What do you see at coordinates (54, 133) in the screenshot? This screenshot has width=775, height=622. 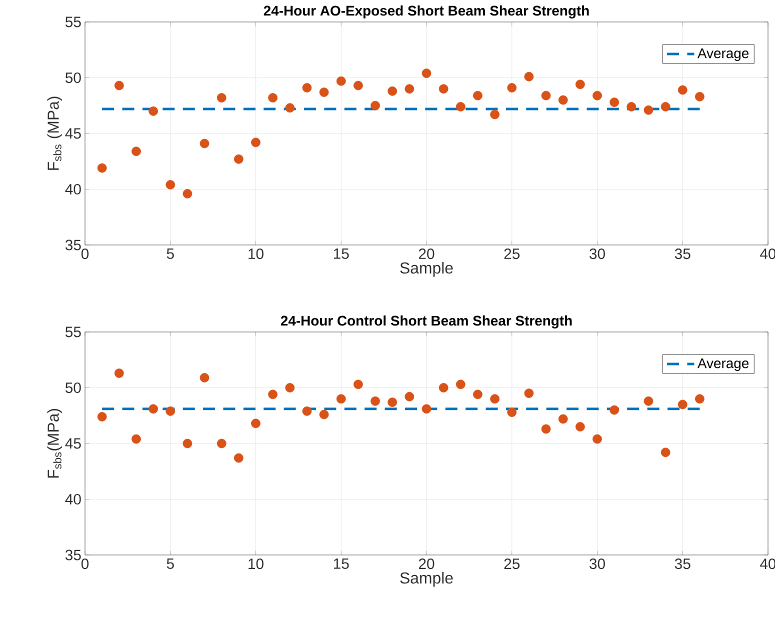 I see `y-axis-title: F$_{sbs}$ (MPa)` at bounding box center [54, 133].